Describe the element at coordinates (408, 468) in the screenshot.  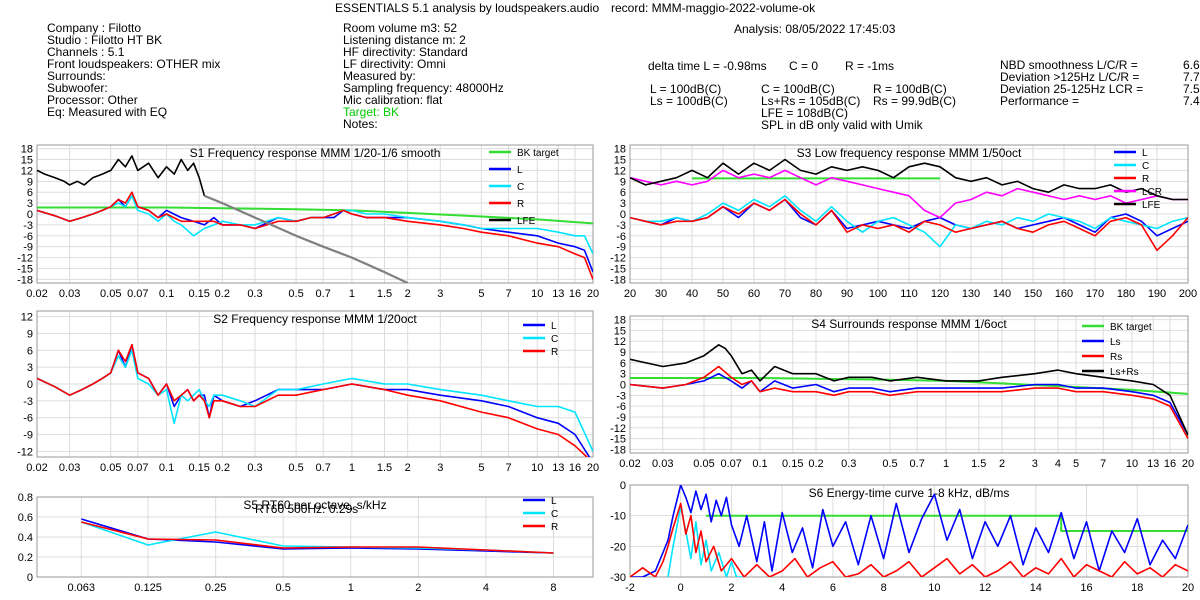
I see `x-tick-label: 2` at that location.